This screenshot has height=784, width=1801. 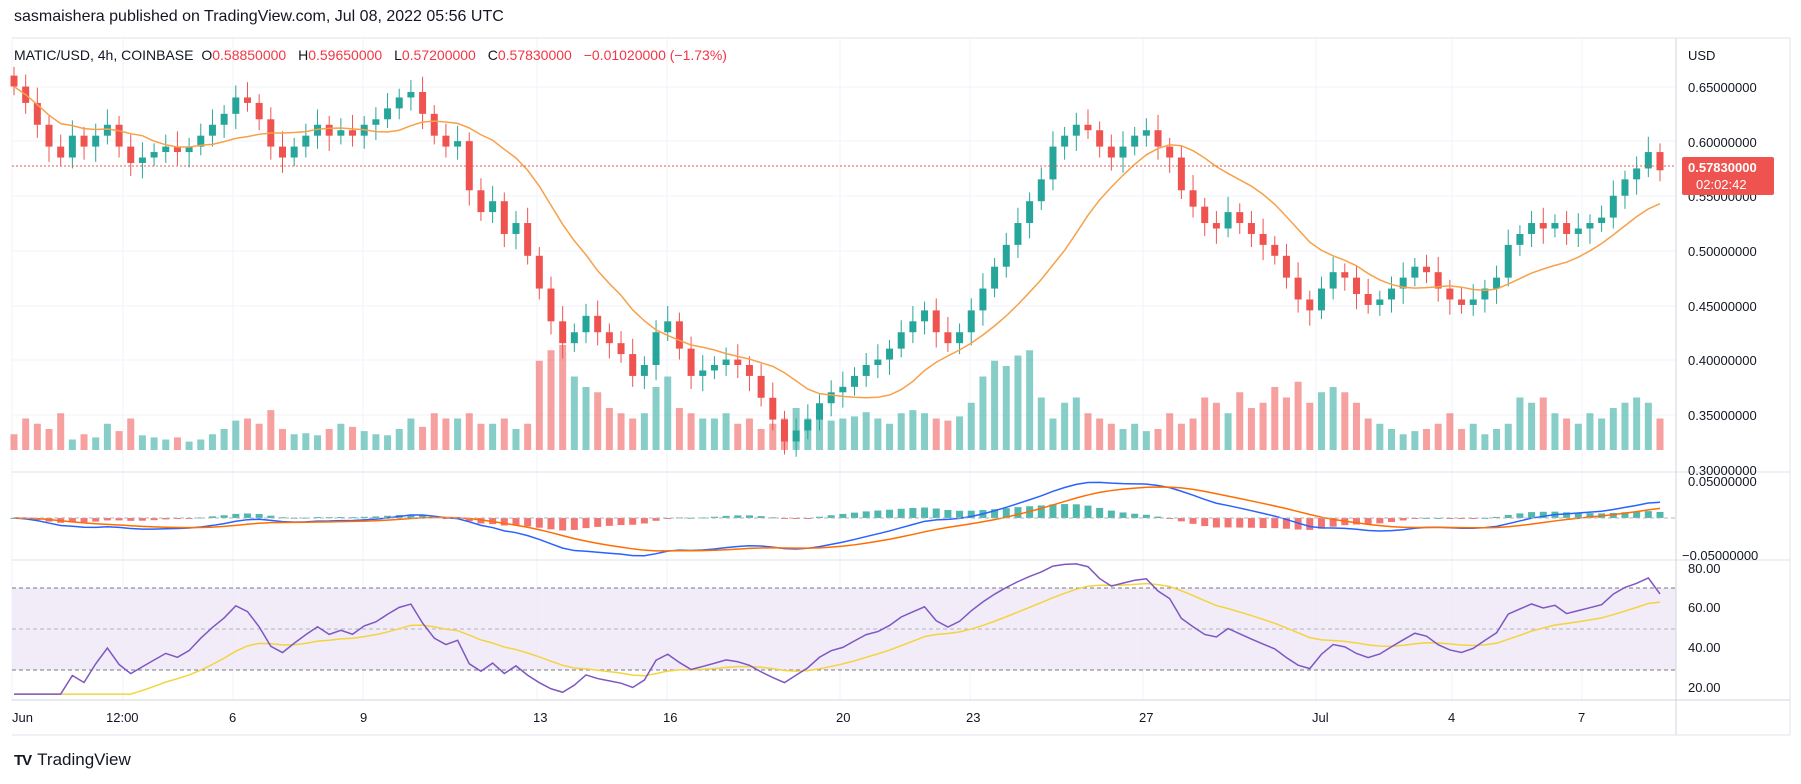 What do you see at coordinates (1722, 142) in the screenshot?
I see `price-tick: 0.60000000` at bounding box center [1722, 142].